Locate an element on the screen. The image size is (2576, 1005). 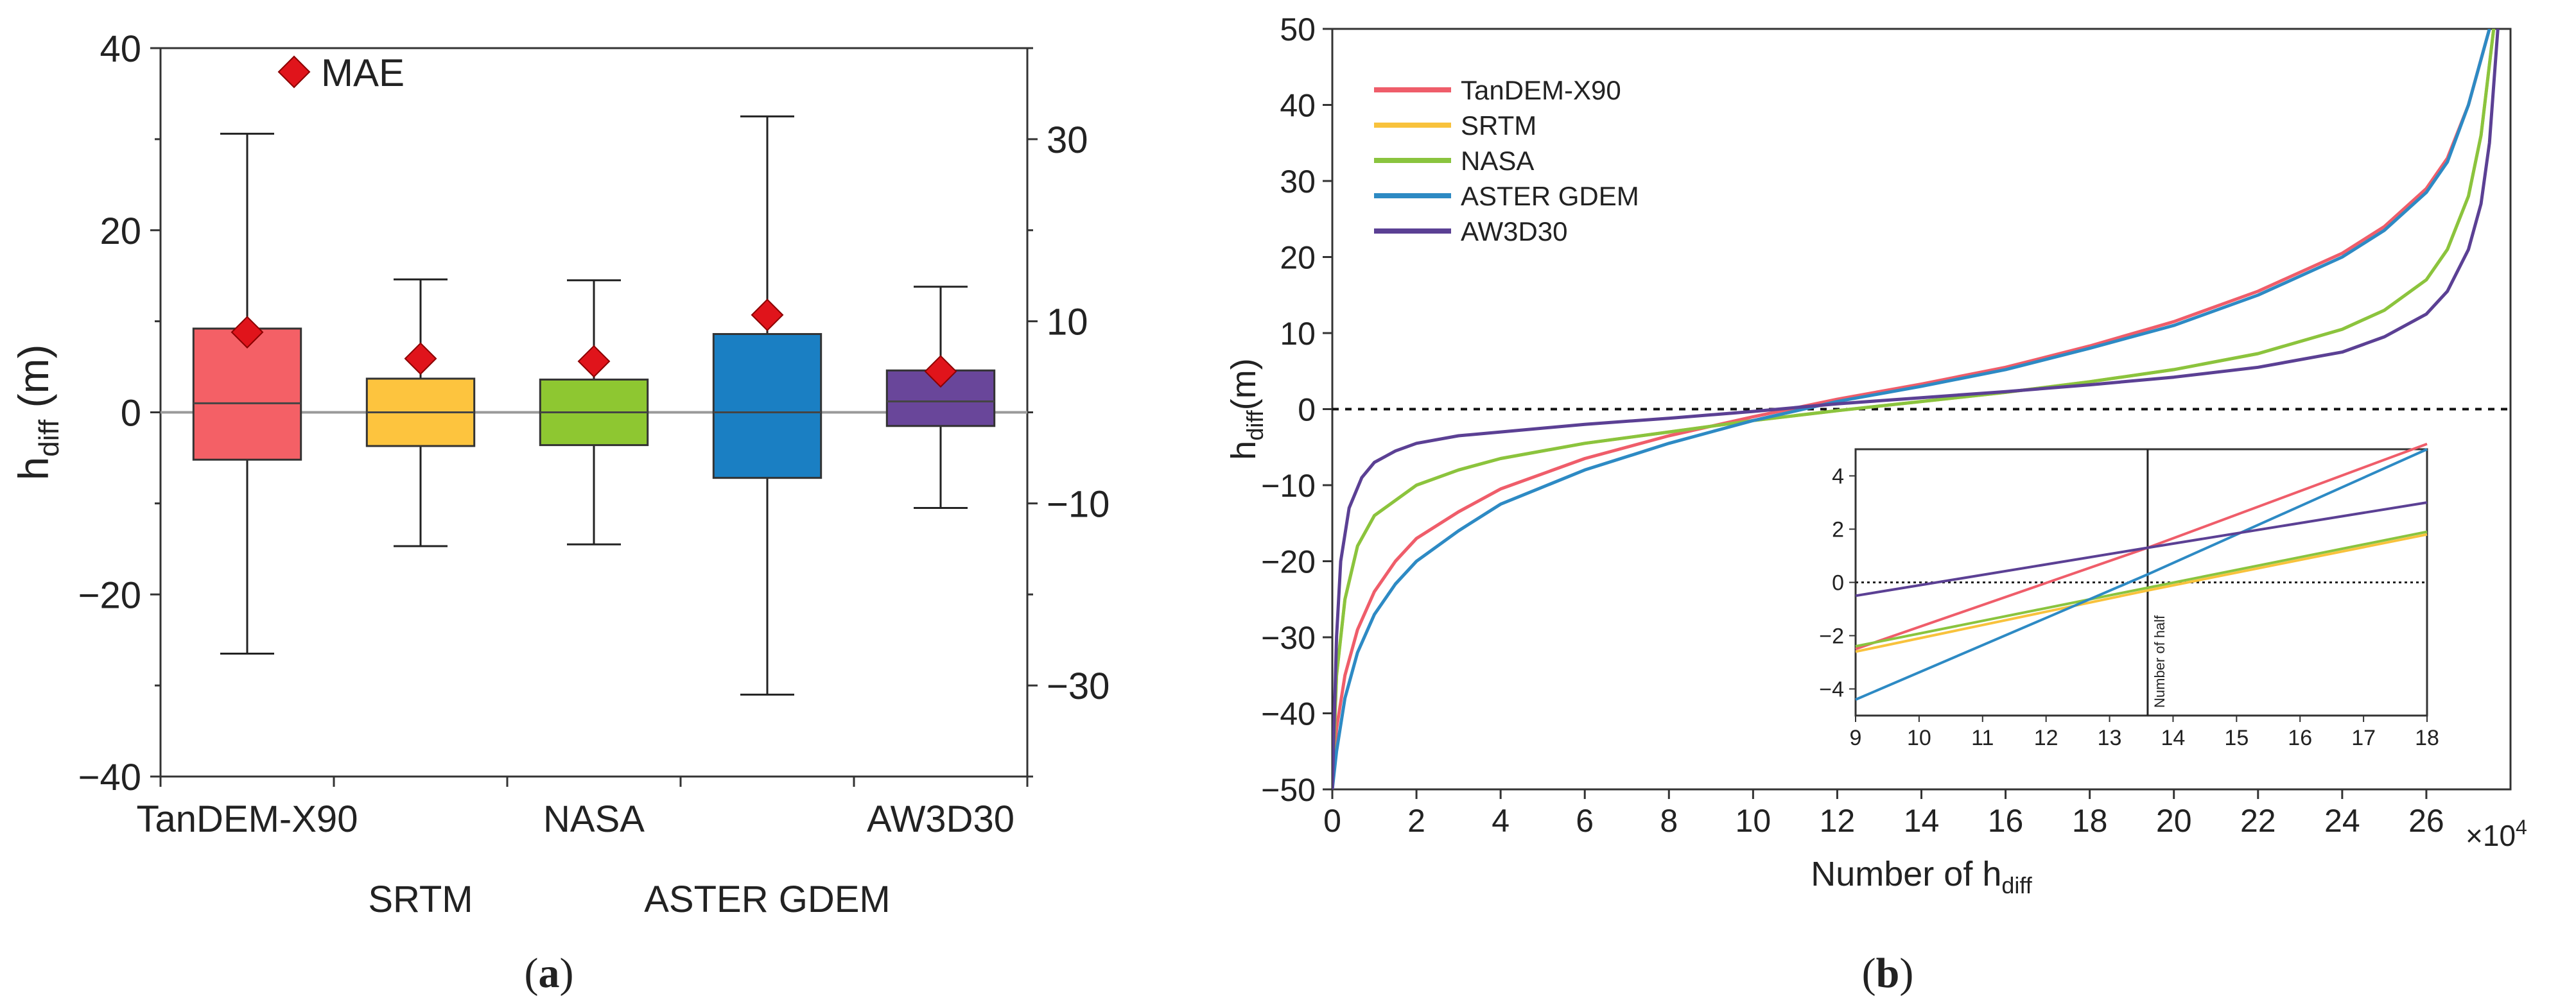
x-tick-label: 4 is located at coordinates (1501, 821).